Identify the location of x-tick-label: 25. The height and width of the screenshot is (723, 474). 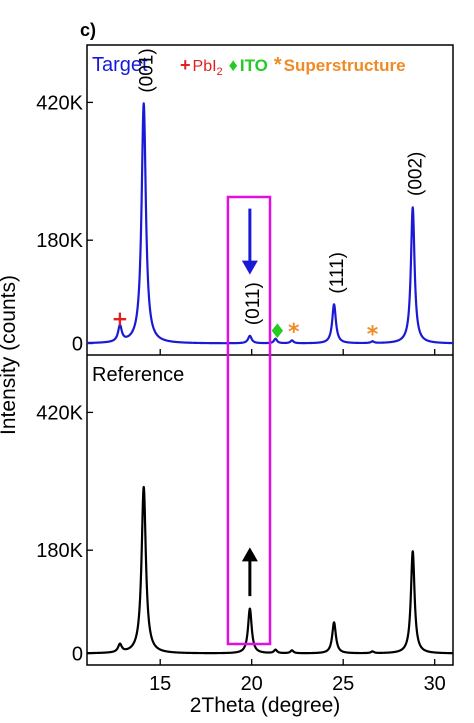
(343, 684).